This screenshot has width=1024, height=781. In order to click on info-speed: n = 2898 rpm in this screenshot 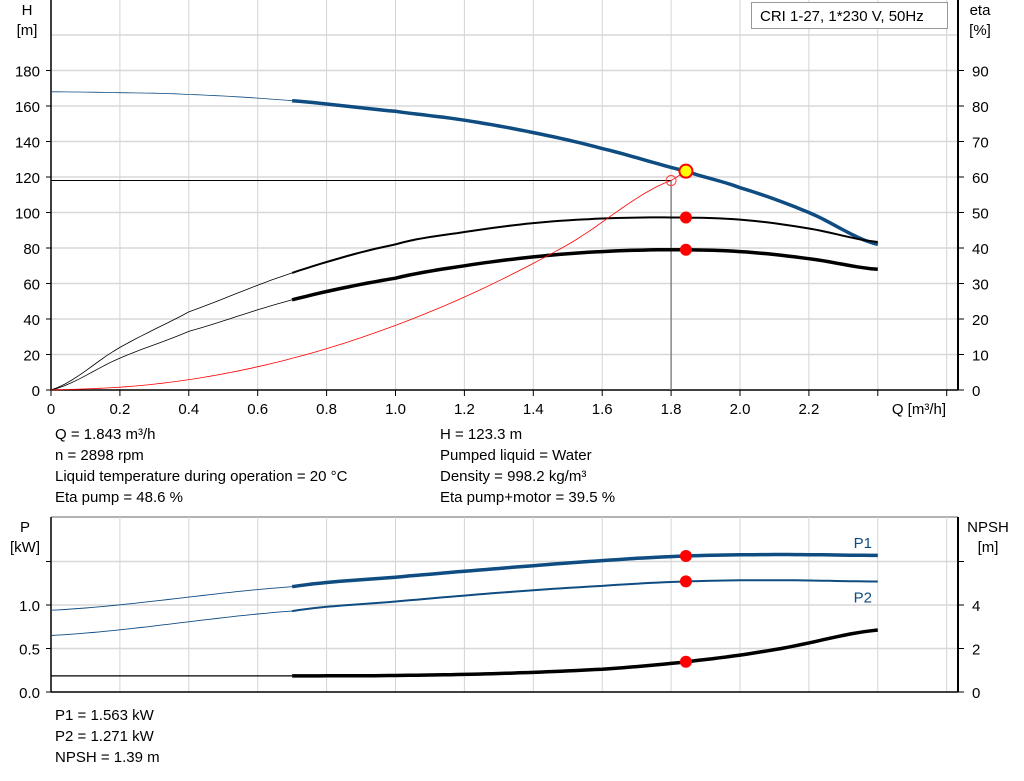, I will do `click(99, 455)`.